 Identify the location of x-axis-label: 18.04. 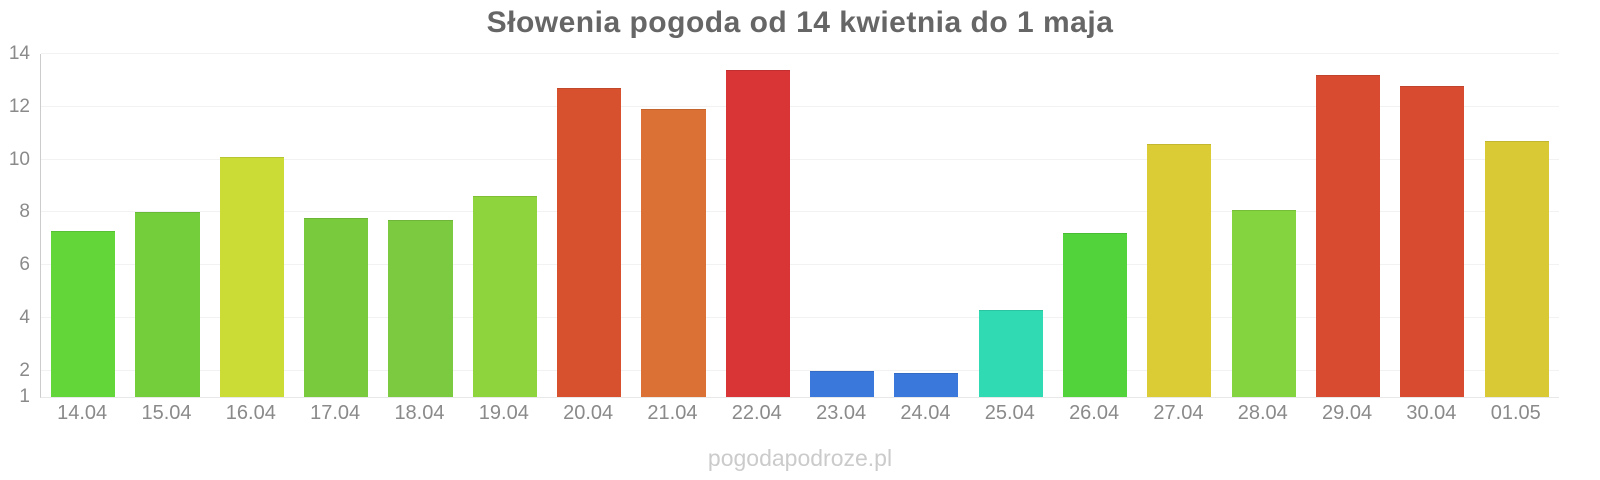
(419, 413).